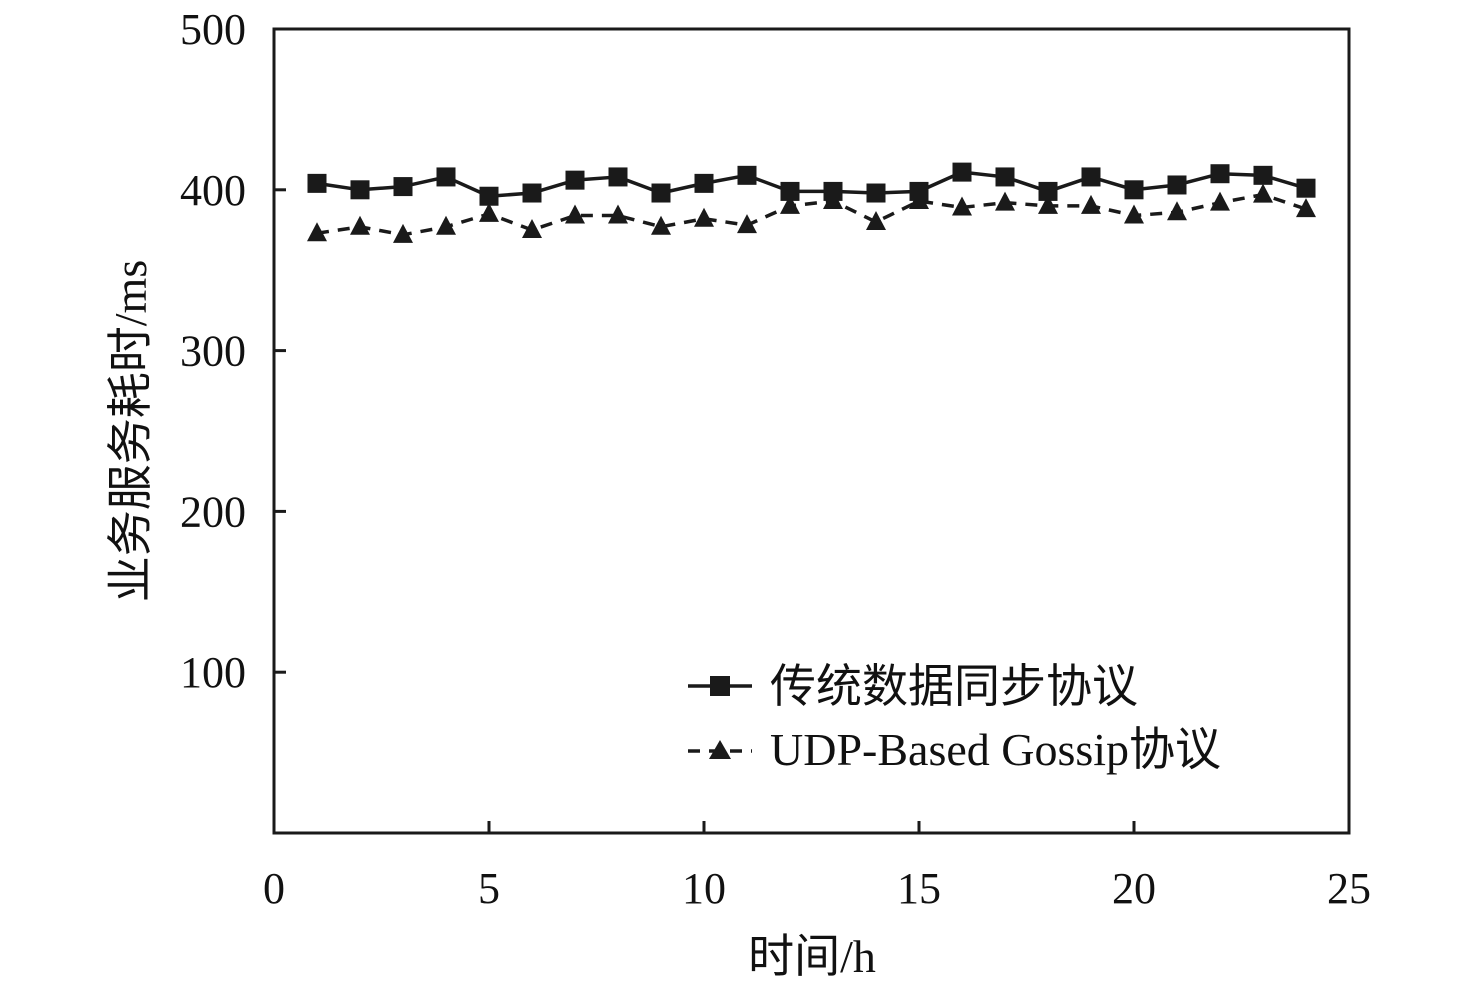 Image resolution: width=1476 pixels, height=991 pixels. What do you see at coordinates (213, 511) in the screenshot?
I see `y-tick-label: 200` at bounding box center [213, 511].